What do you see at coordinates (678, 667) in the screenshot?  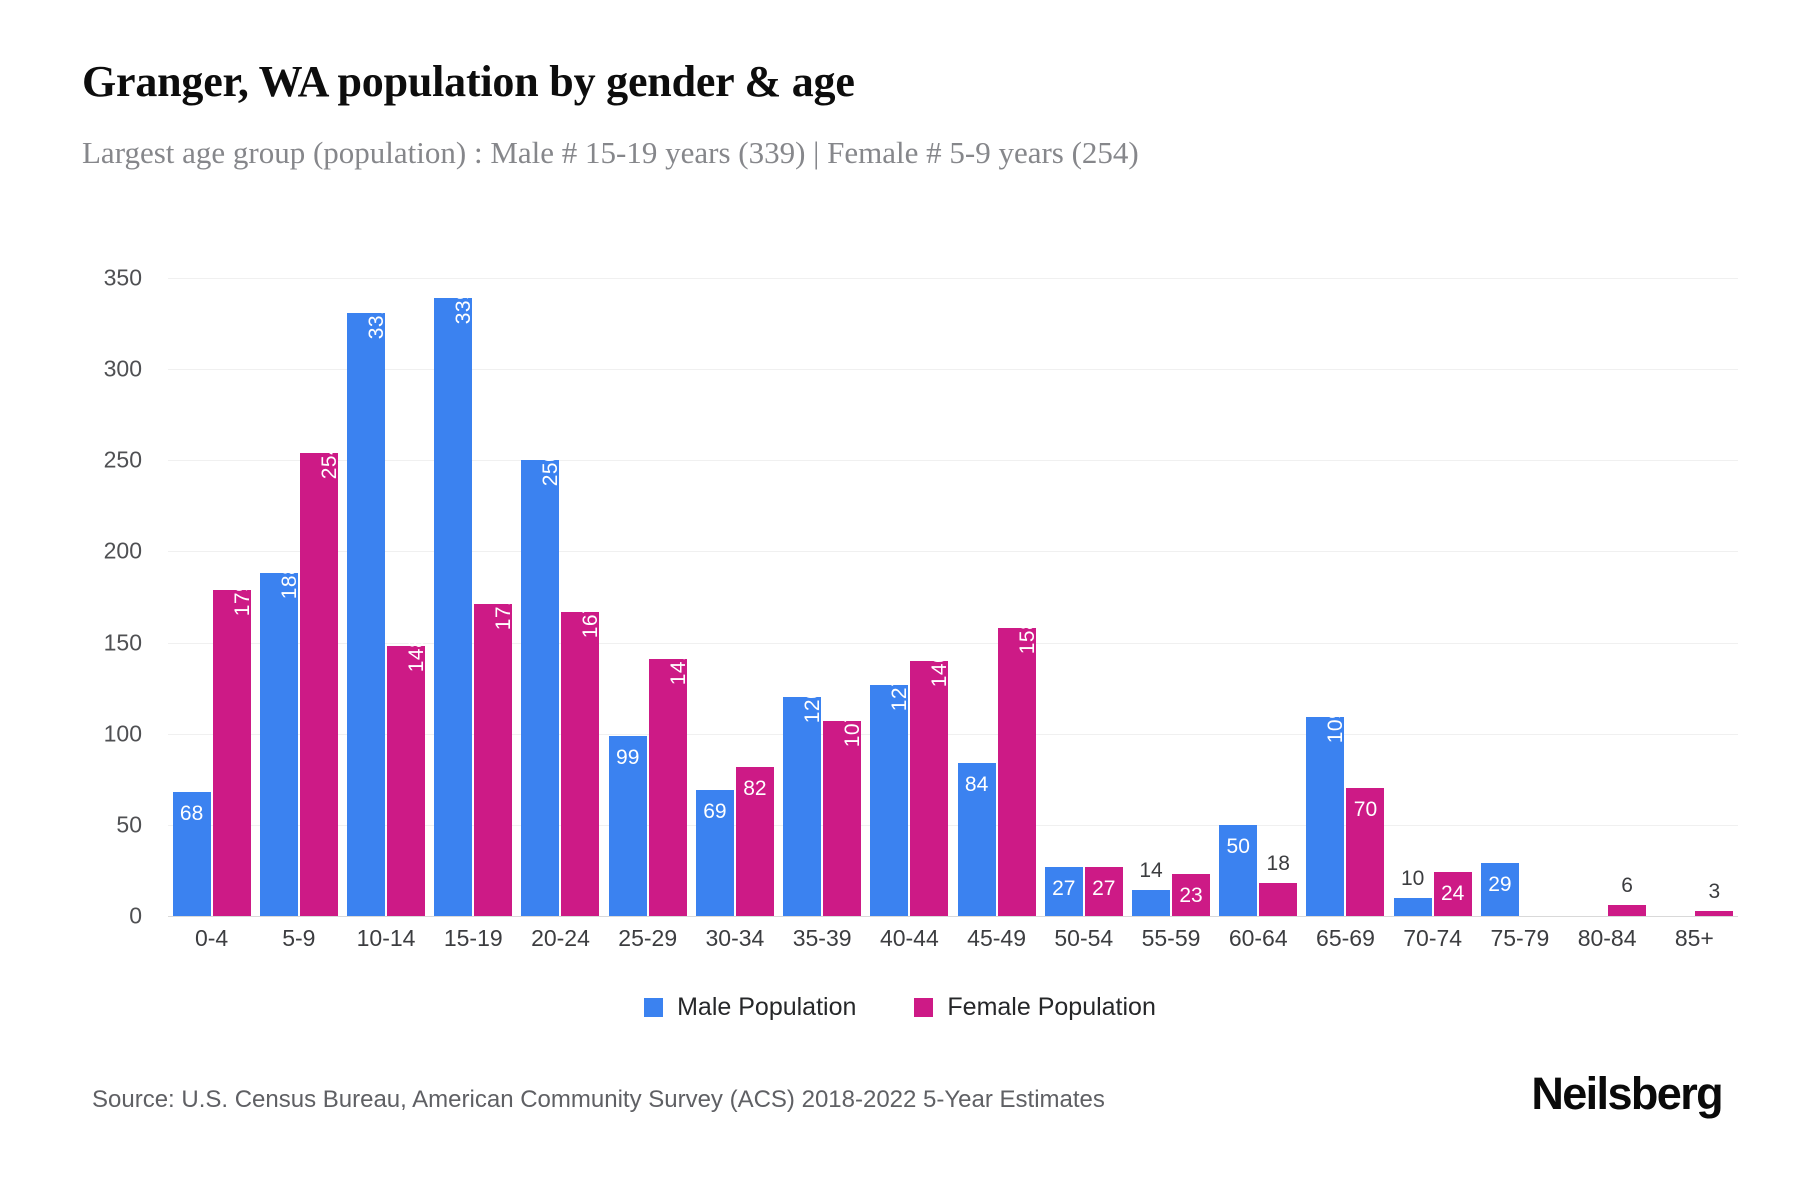 I see `bar-value-label: 141` at bounding box center [678, 667].